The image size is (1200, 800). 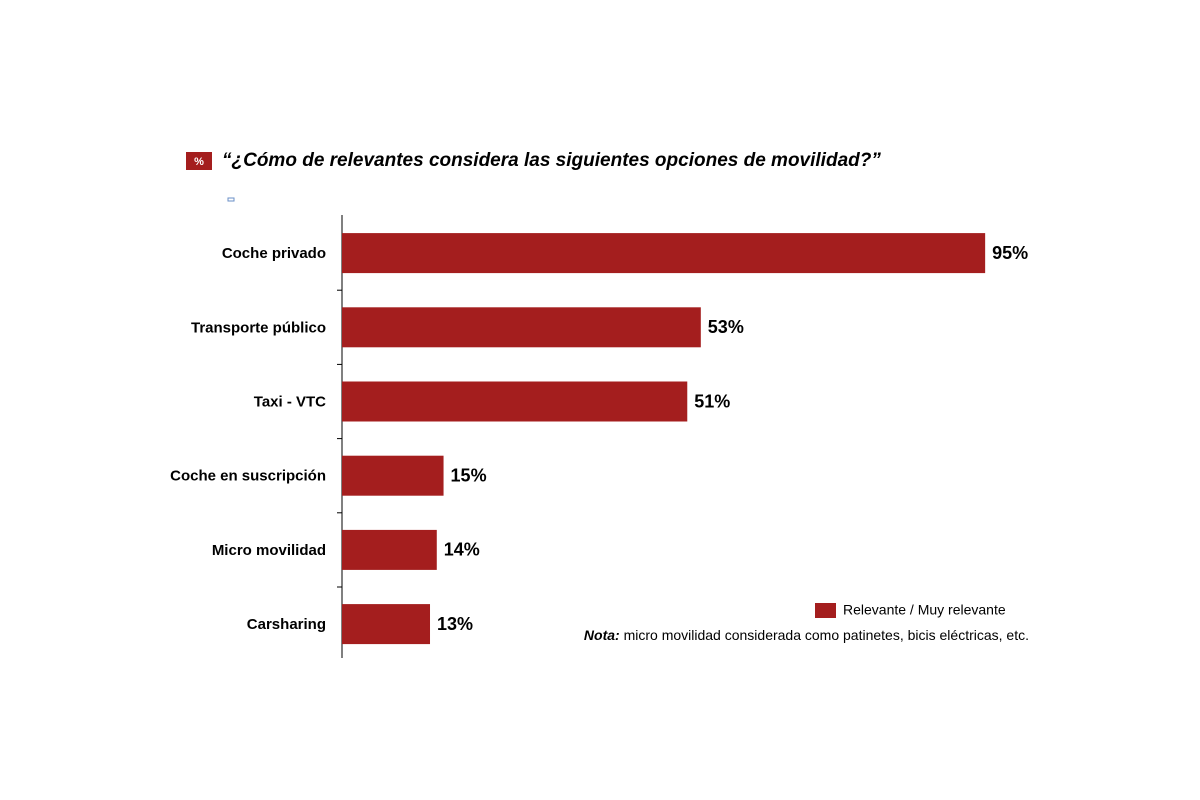 I want to click on value-label: 14%, so click(x=462, y=550).